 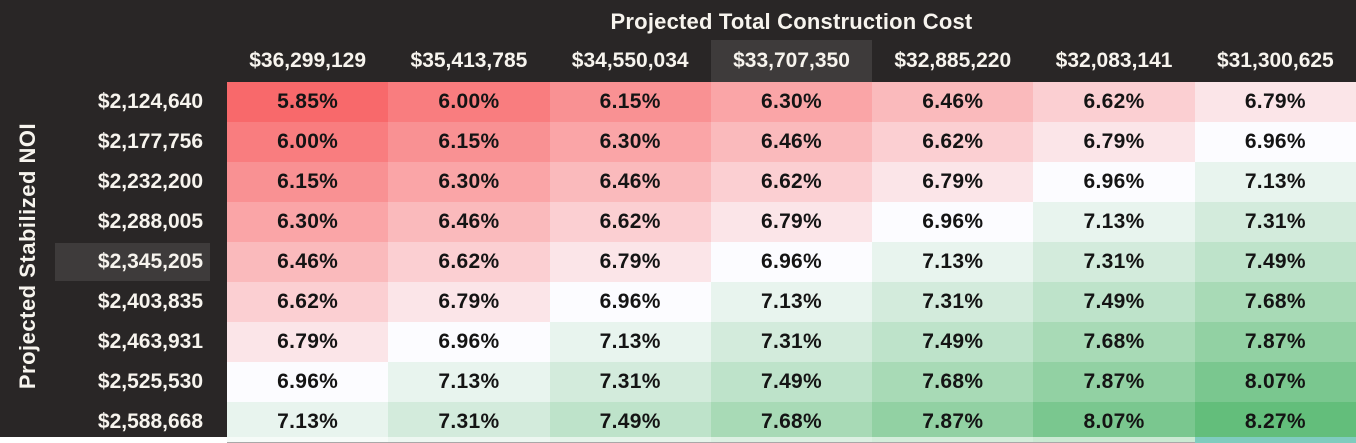 I want to click on row-header-label: $2,177,756, so click(x=150, y=141).